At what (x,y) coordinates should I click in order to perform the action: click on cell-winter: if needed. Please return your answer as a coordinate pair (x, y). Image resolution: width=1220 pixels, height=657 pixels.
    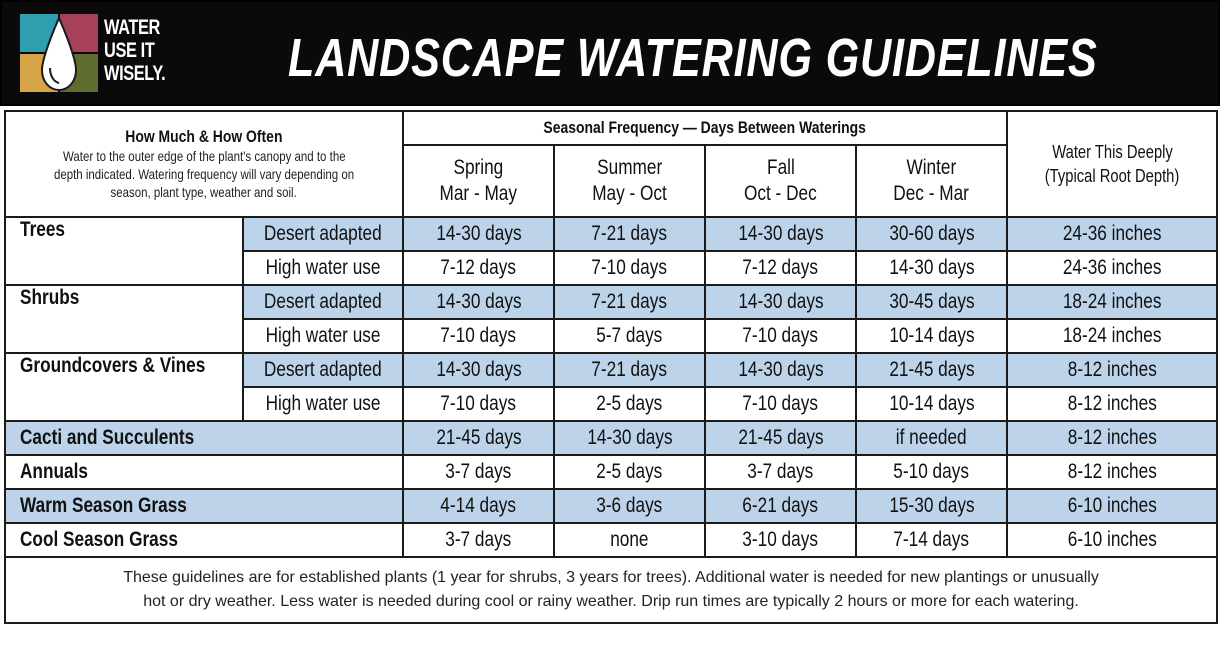
    Looking at the image, I should click on (932, 438).